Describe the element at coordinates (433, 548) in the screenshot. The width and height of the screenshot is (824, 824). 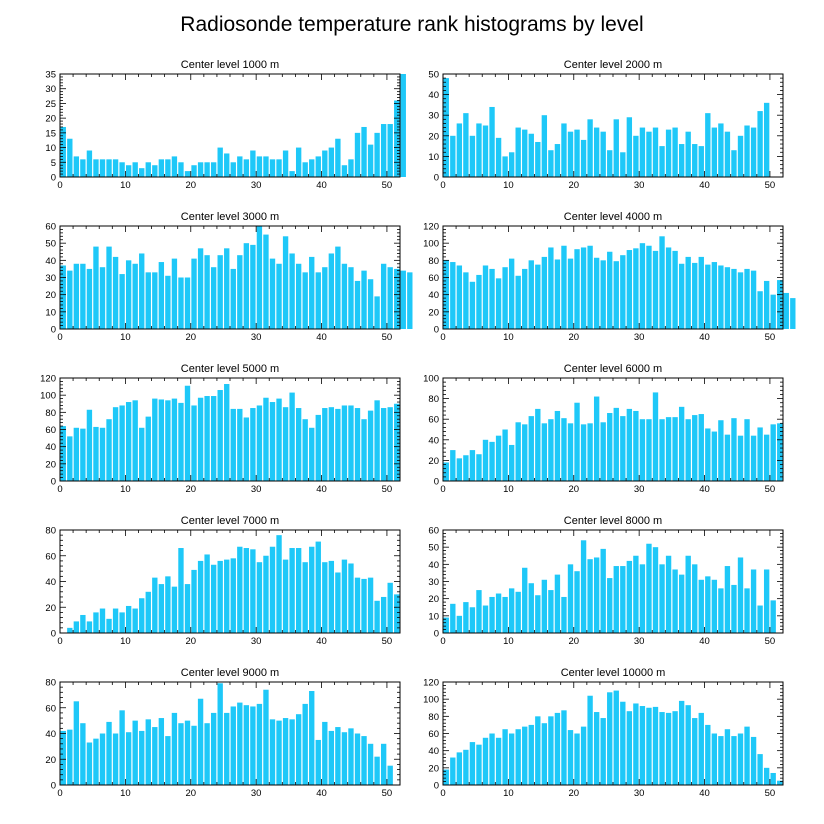
I see `y-tick-label: 50` at that location.